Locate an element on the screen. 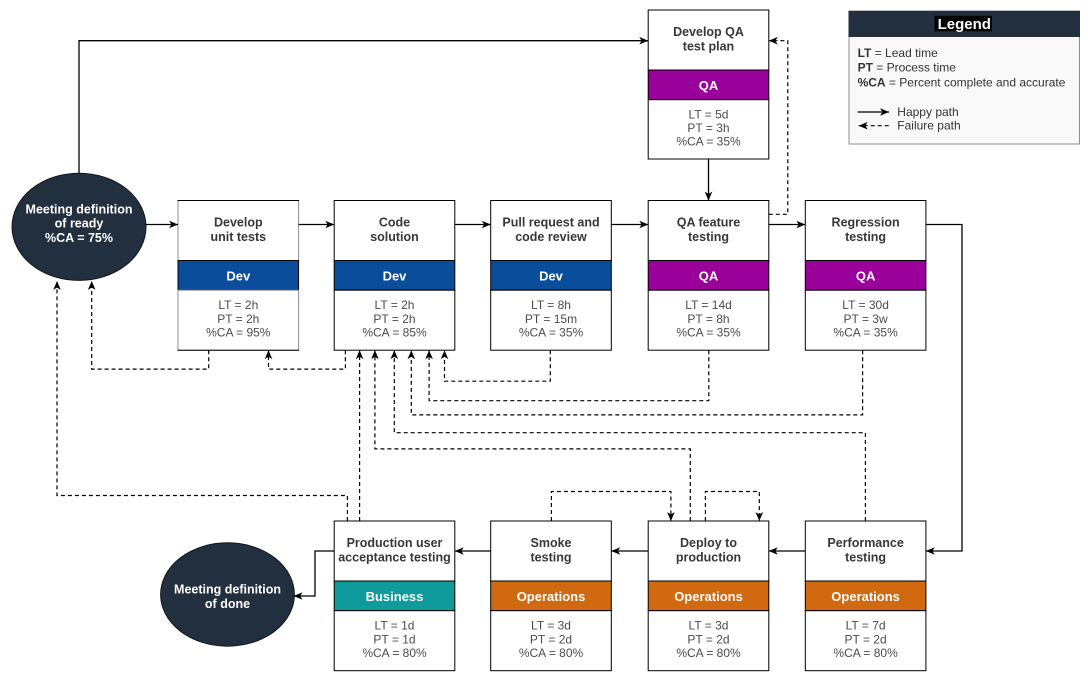  svg-text: LT = 30d is located at coordinates (865, 305).